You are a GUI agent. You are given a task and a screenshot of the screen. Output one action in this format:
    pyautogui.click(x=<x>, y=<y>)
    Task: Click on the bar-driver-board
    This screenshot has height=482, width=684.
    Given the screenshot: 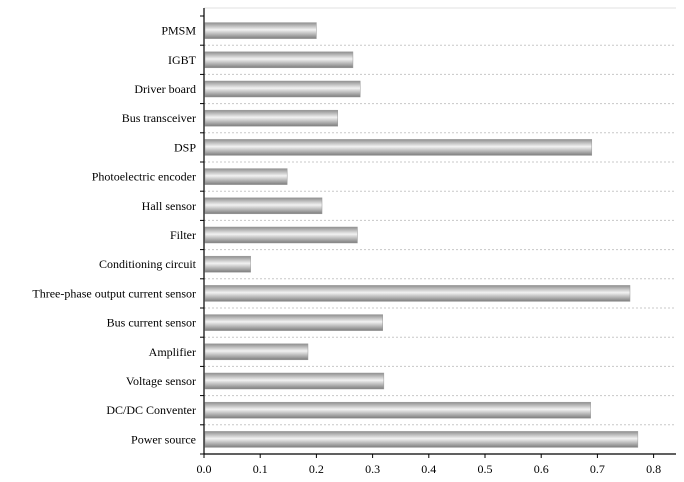 What is the action you would take?
    pyautogui.click(x=282, y=89)
    